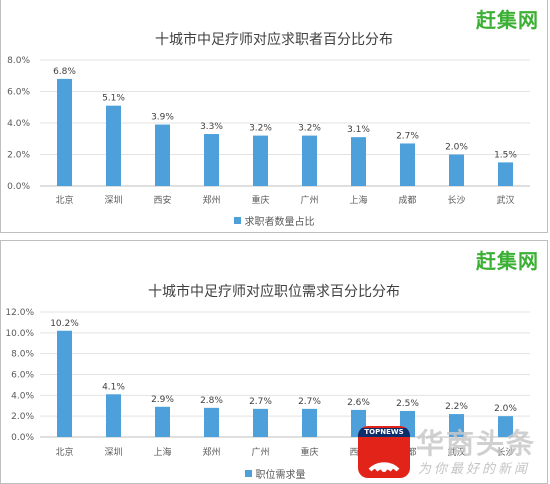 This screenshot has height=484, width=550. What do you see at coordinates (358, 130) in the screenshot?
I see `data-label: 3.1%` at bounding box center [358, 130].